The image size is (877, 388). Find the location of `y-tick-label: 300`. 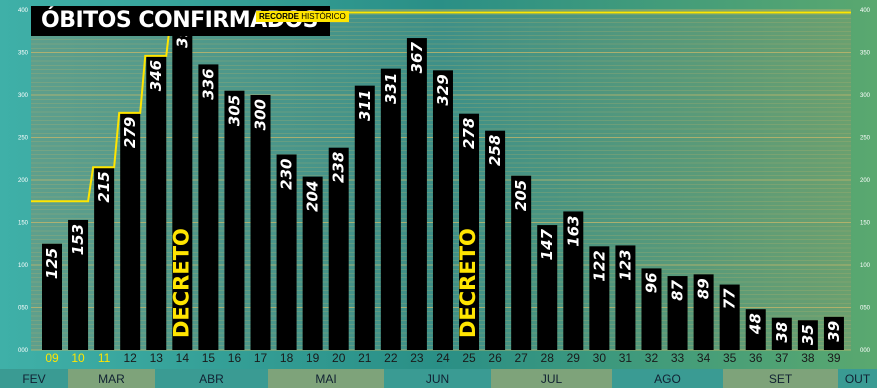

y-tick-label: 300 is located at coordinates (865, 96).